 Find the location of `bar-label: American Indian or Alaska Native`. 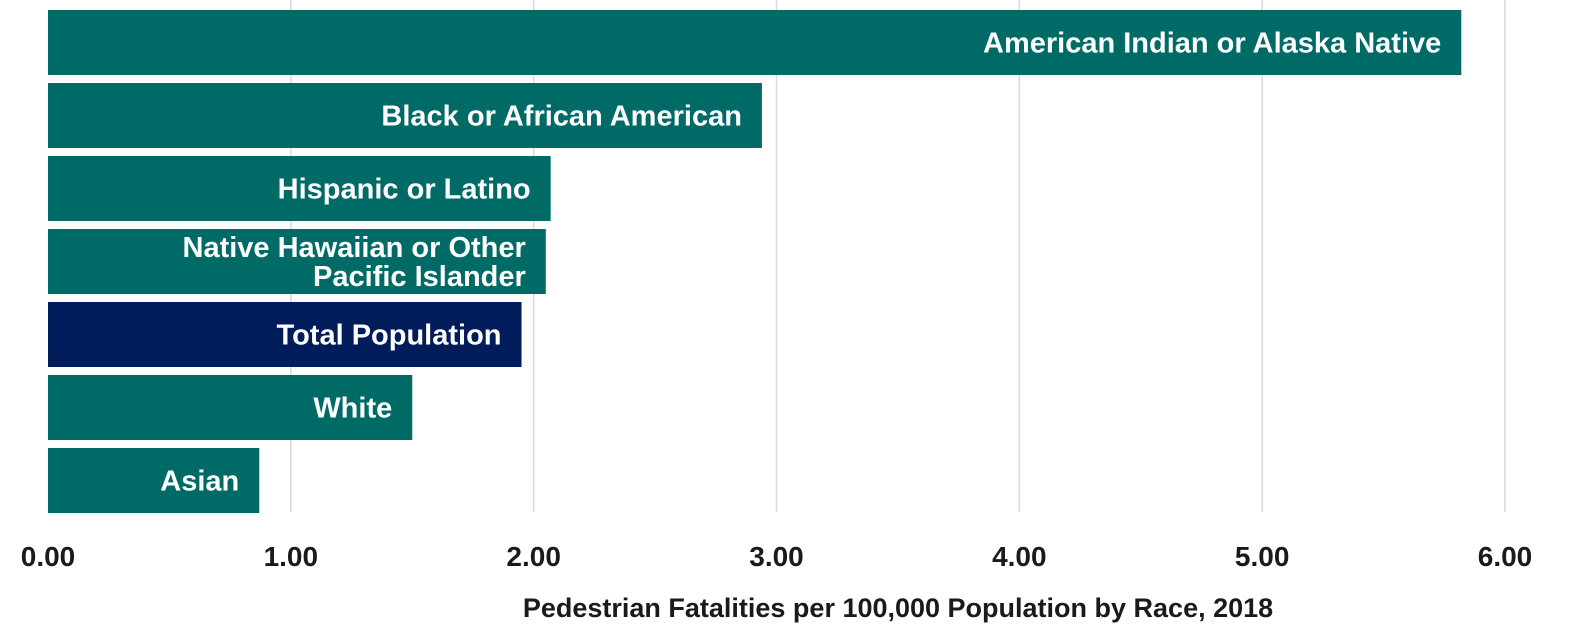

bar-label: American Indian or Alaska Native is located at coordinates (1212, 44).